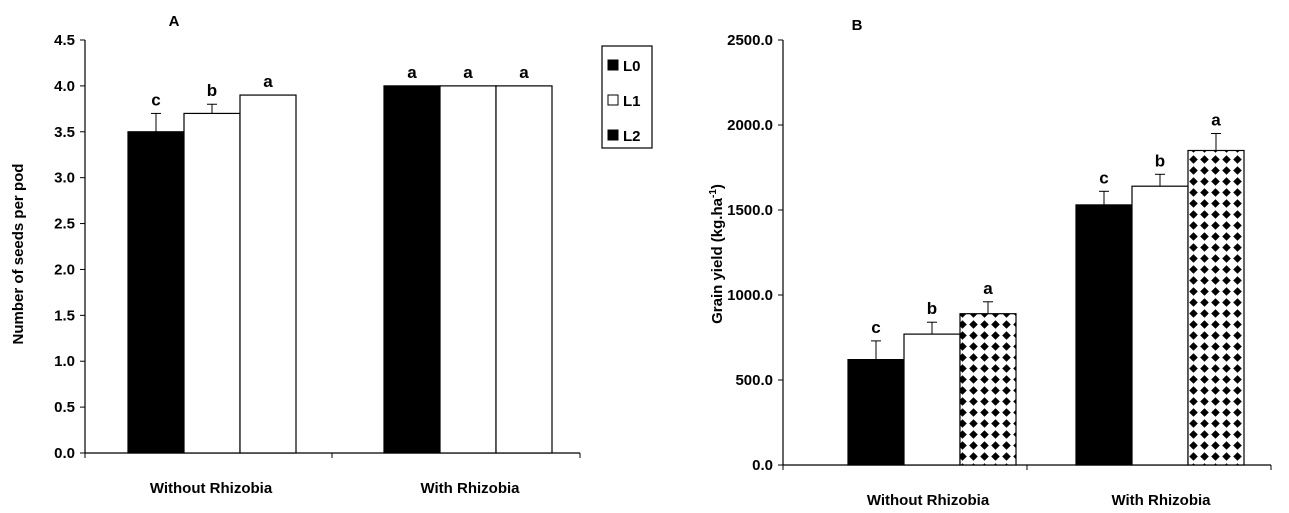  Describe the element at coordinates (174, 21) in the screenshot. I see `panel-a-label: A` at that location.